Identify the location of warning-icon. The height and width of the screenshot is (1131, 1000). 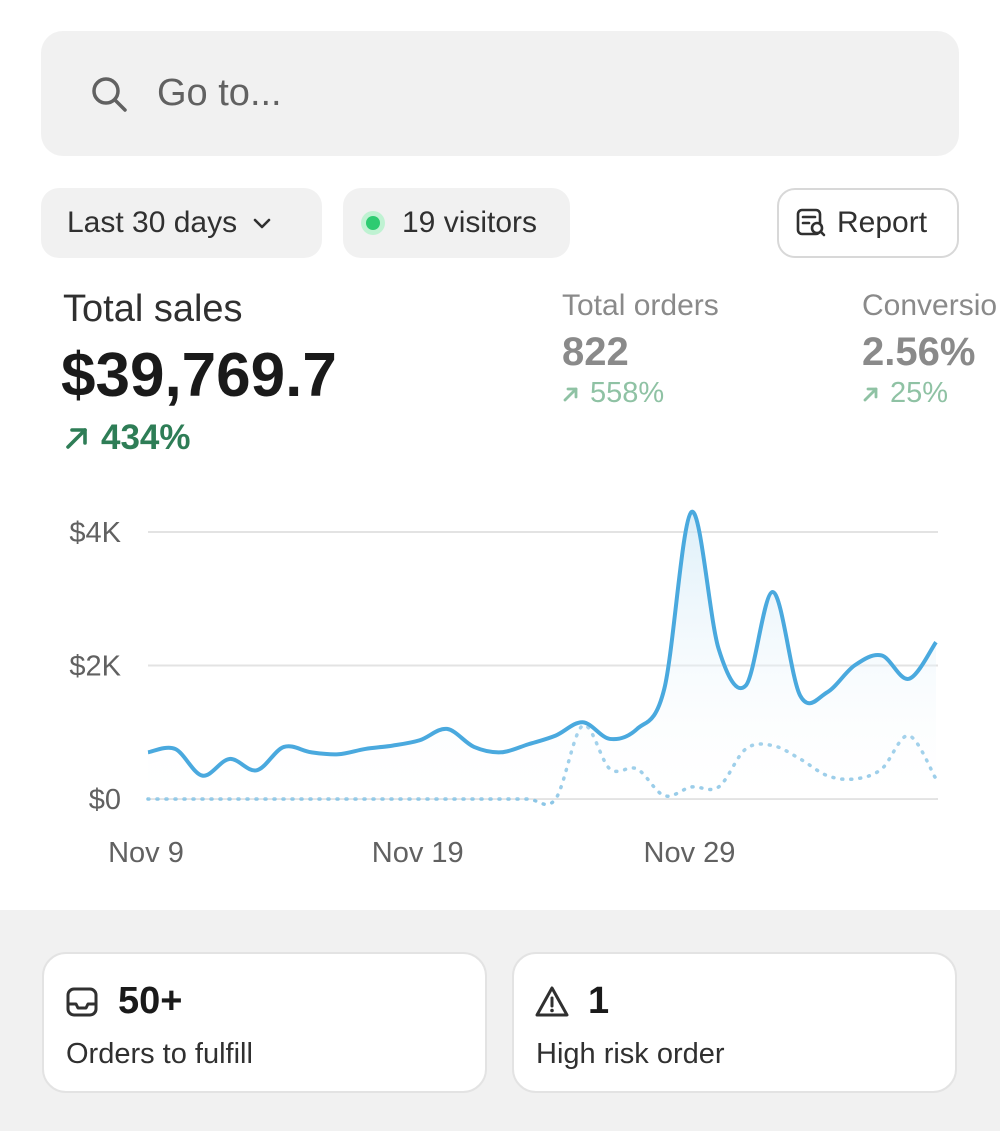
(552, 1001).